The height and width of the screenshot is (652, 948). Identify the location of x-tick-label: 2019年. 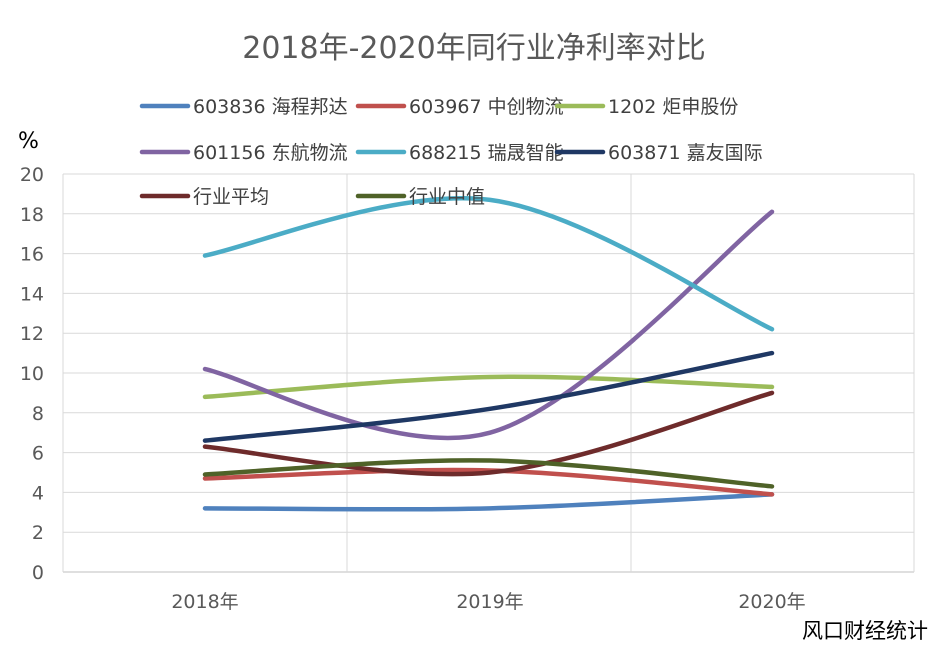
(489, 602).